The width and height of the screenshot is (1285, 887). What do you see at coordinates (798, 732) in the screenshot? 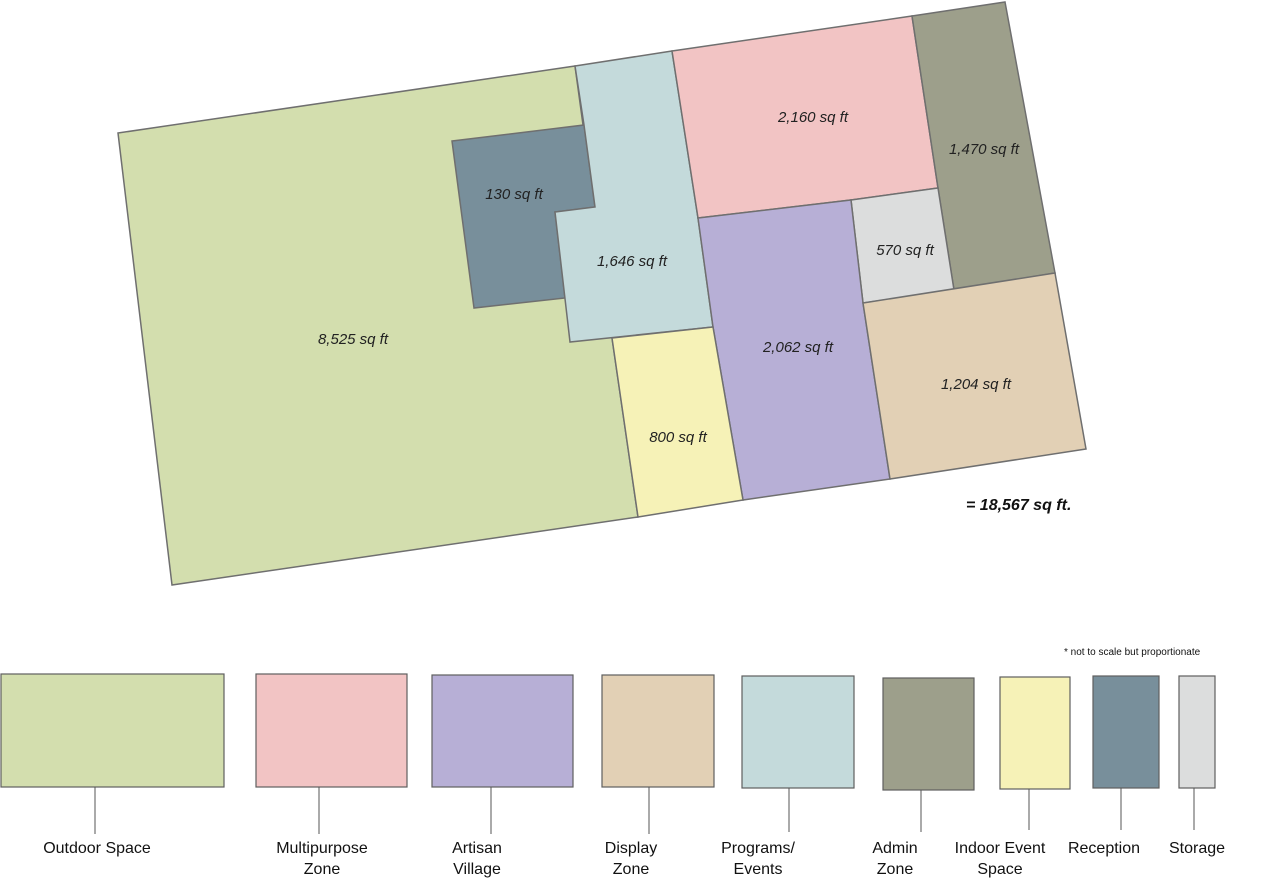
I see `legend-swatch-programs-events` at bounding box center [798, 732].